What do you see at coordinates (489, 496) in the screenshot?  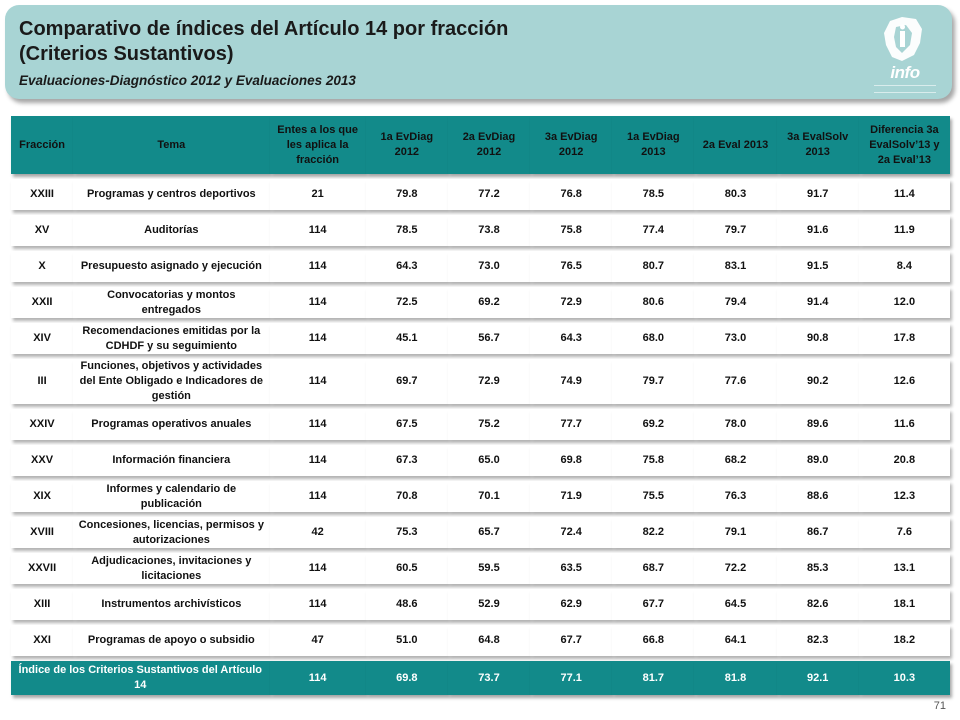 I see `cell-value: 70.1` at bounding box center [489, 496].